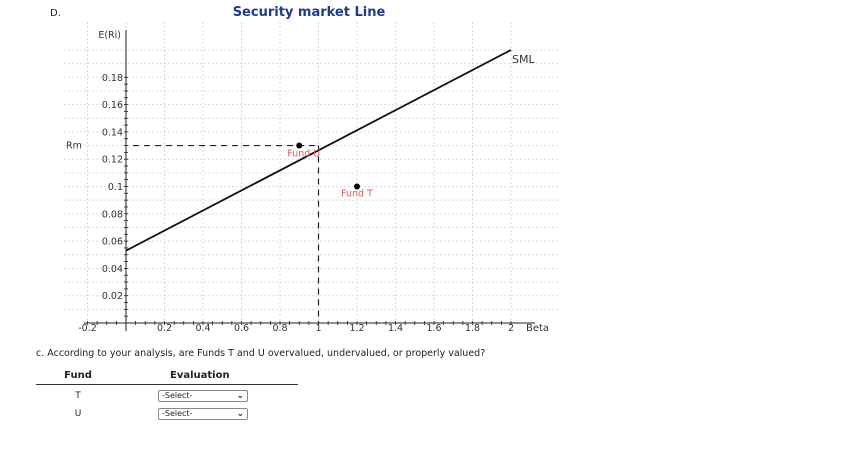  I want to click on y-tick-label: 0.18, so click(112, 78).